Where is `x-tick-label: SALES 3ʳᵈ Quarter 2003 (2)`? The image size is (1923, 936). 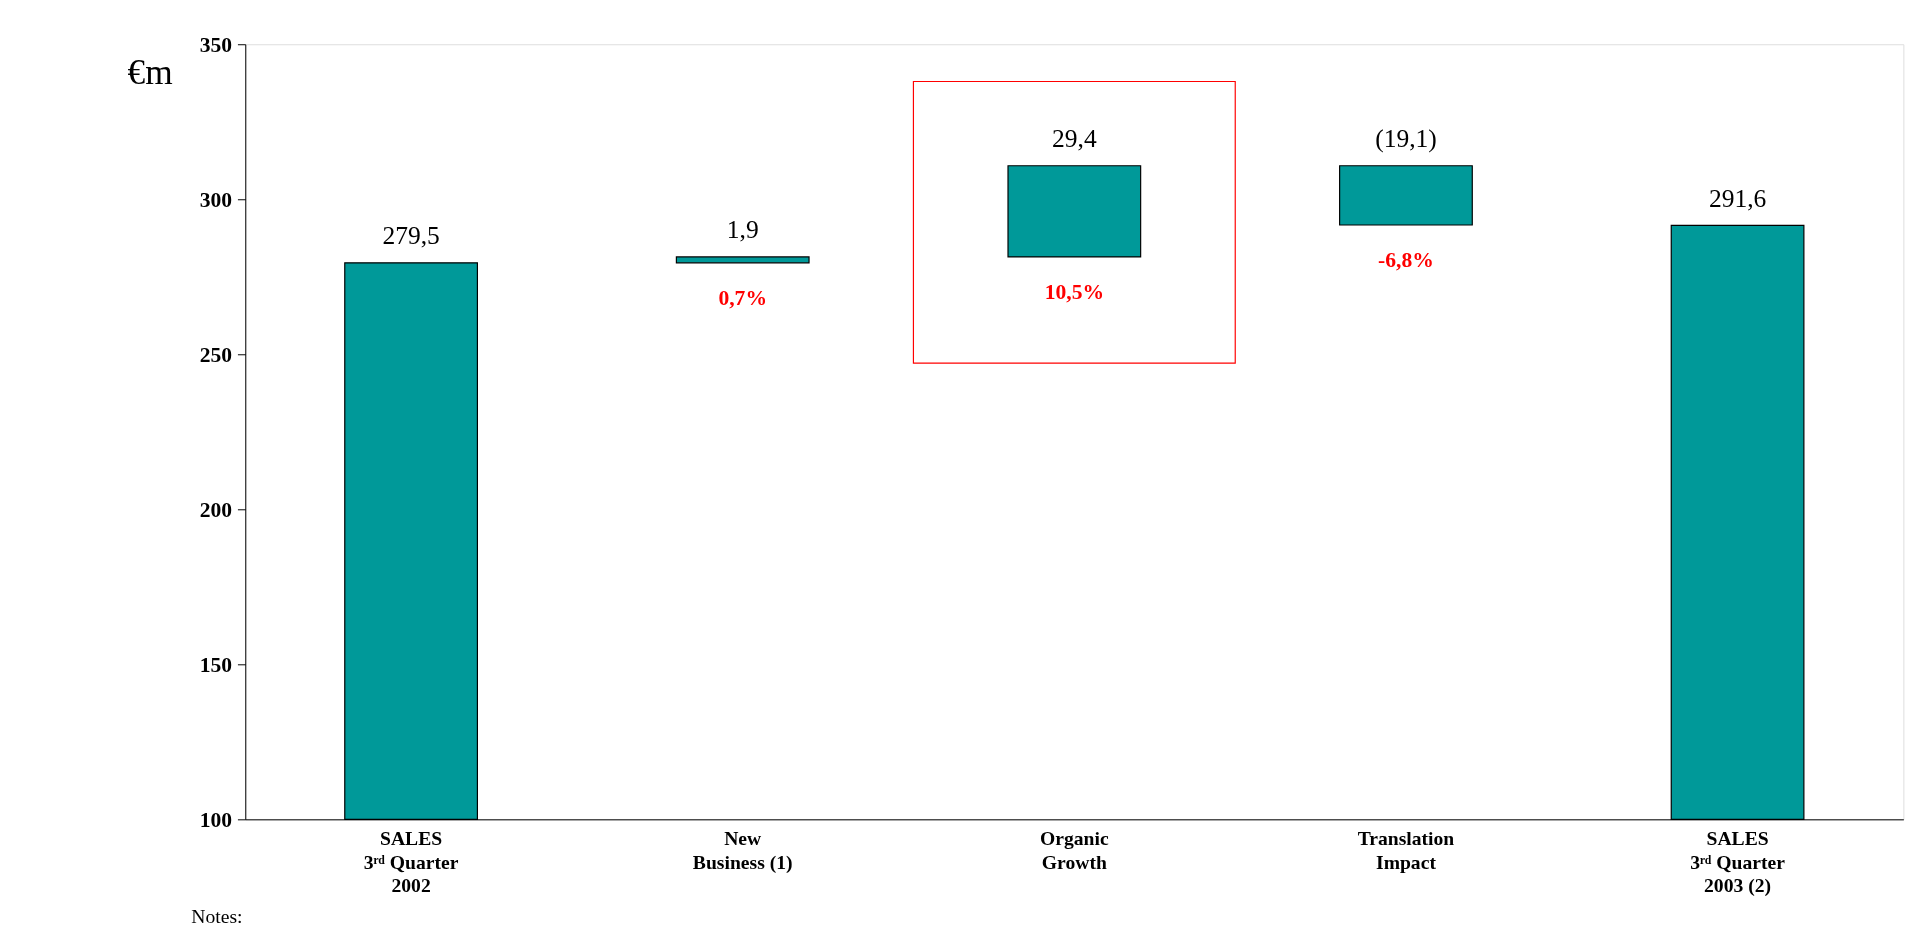 x-tick-label: SALES 3ʳᵈ Quarter 2003 (2) is located at coordinates (1738, 863).